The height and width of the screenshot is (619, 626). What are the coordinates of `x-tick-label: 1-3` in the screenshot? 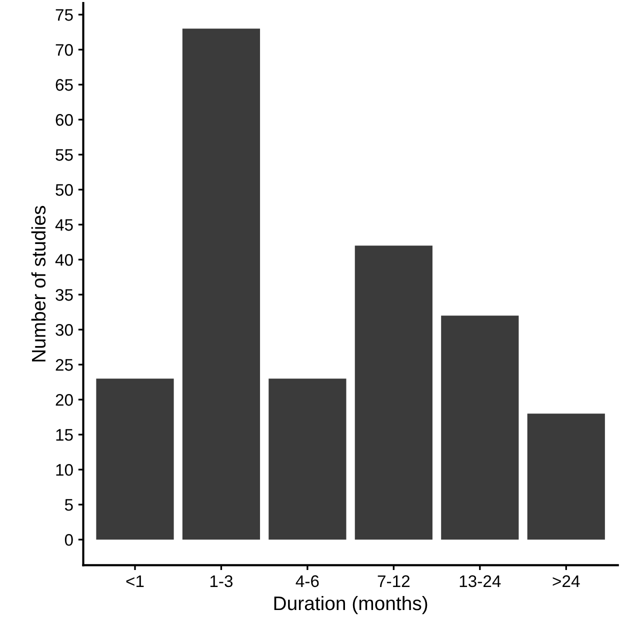 It's located at (221, 581).